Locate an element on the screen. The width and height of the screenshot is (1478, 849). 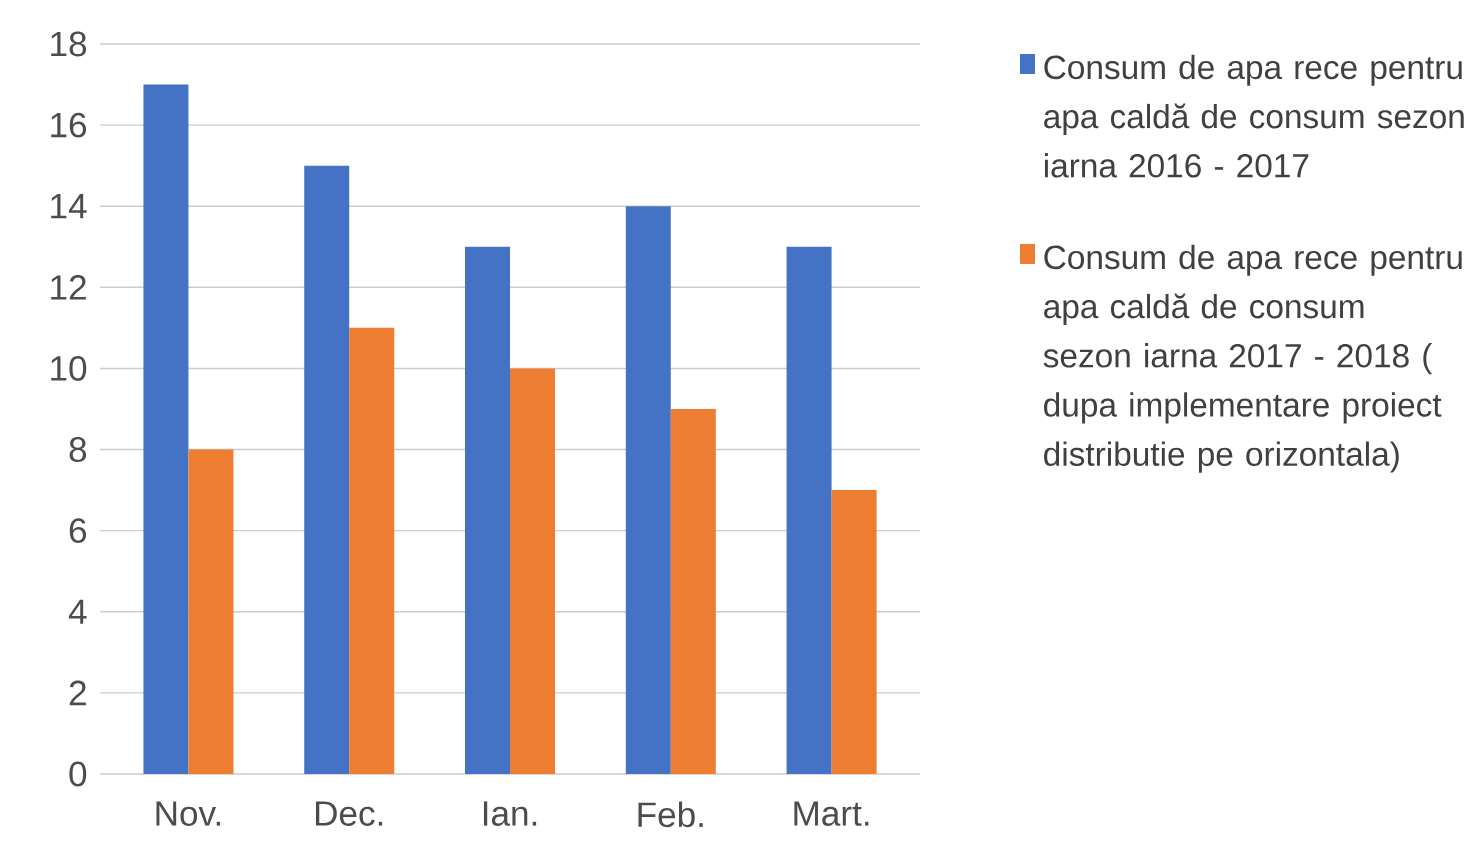
legend-label: Consum de apa rece pentru apa caldă de consum sezon iarna 2017 - 2018 ( dupa implementare proiect distributie pe orizontala) is located at coordinates (1252, 358).